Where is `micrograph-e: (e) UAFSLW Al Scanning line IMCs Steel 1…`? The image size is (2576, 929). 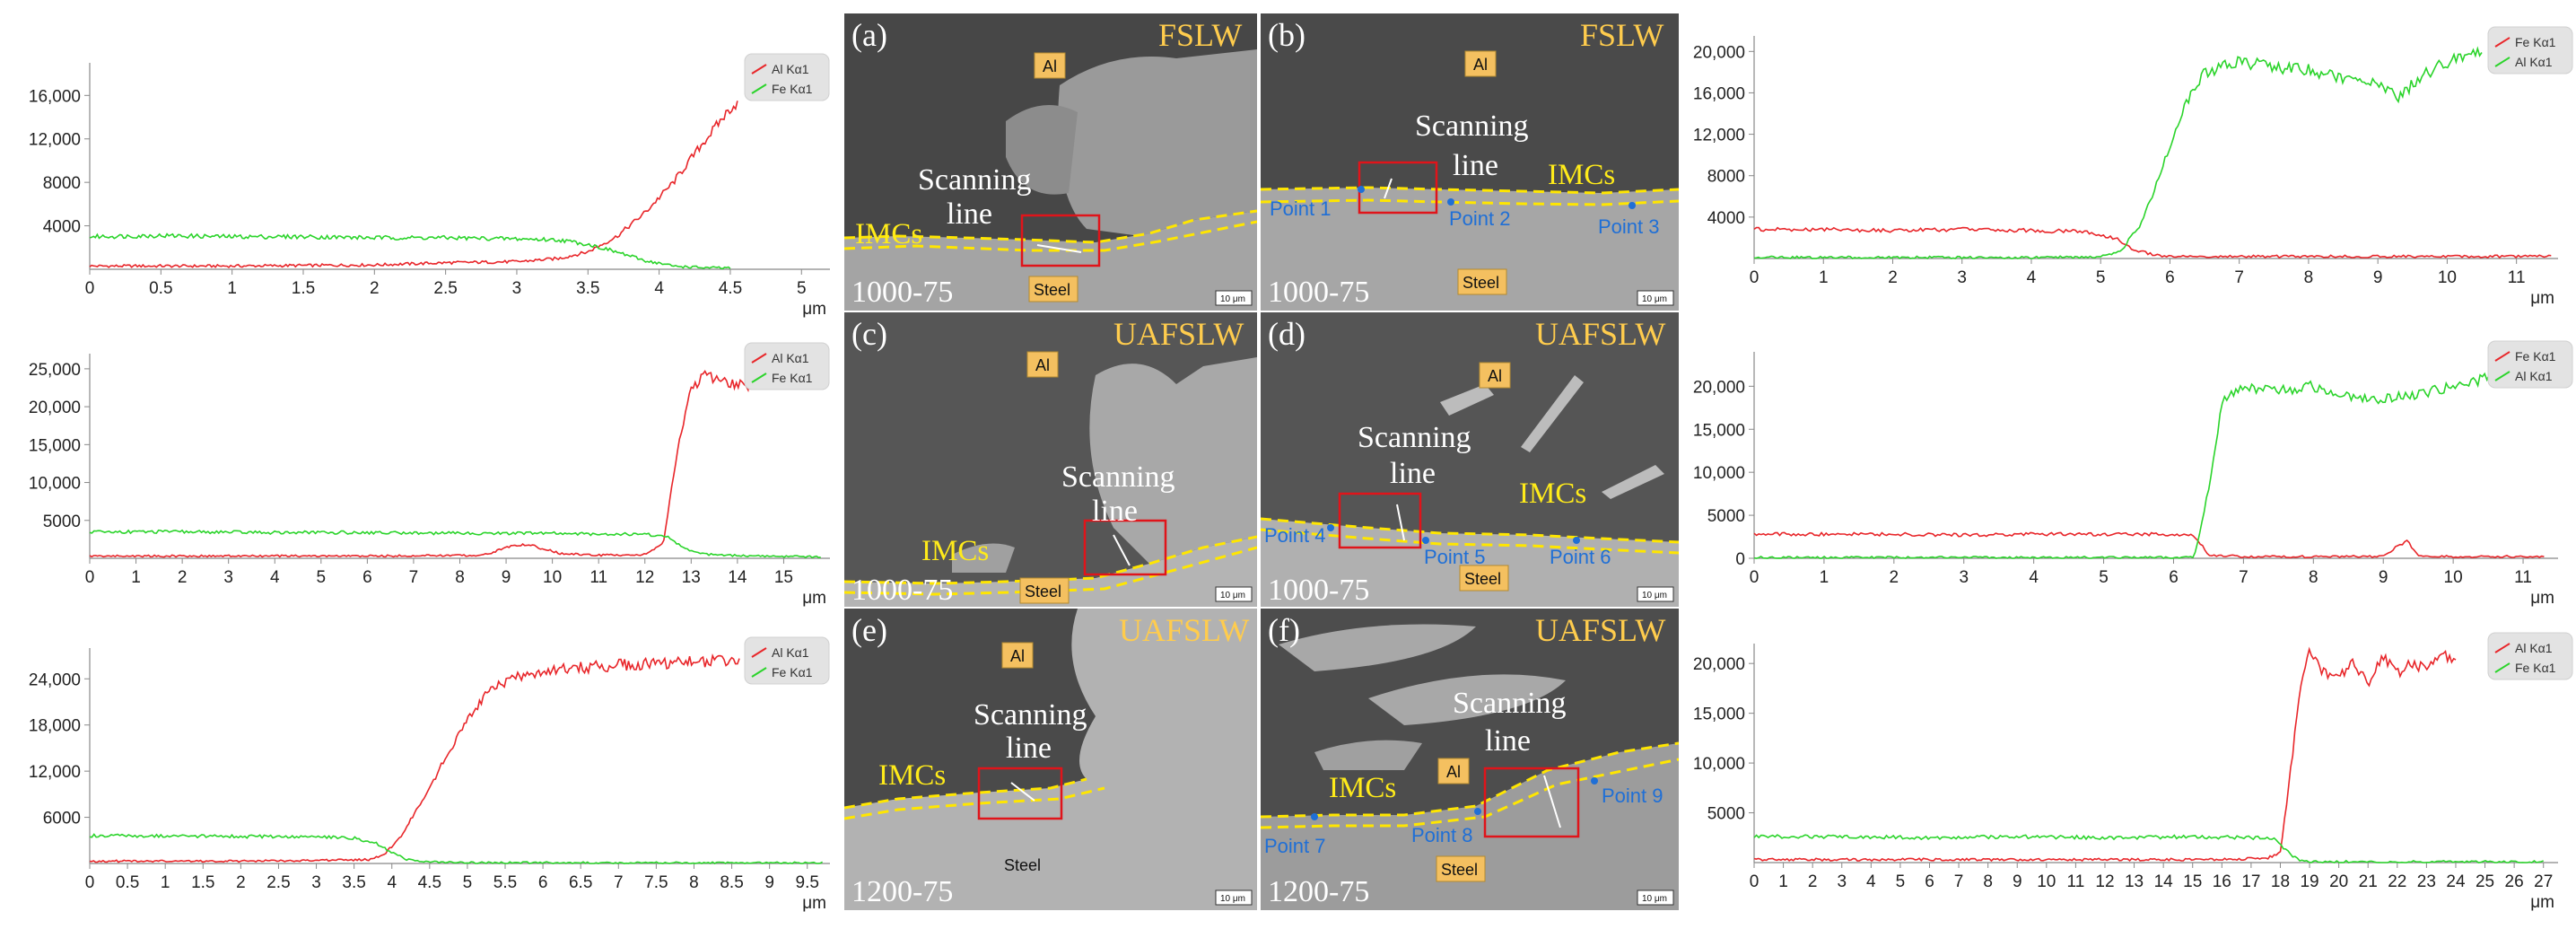
micrograph-e: (e) UAFSLW Al Scanning line IMCs Steel 1… is located at coordinates (1051, 759).